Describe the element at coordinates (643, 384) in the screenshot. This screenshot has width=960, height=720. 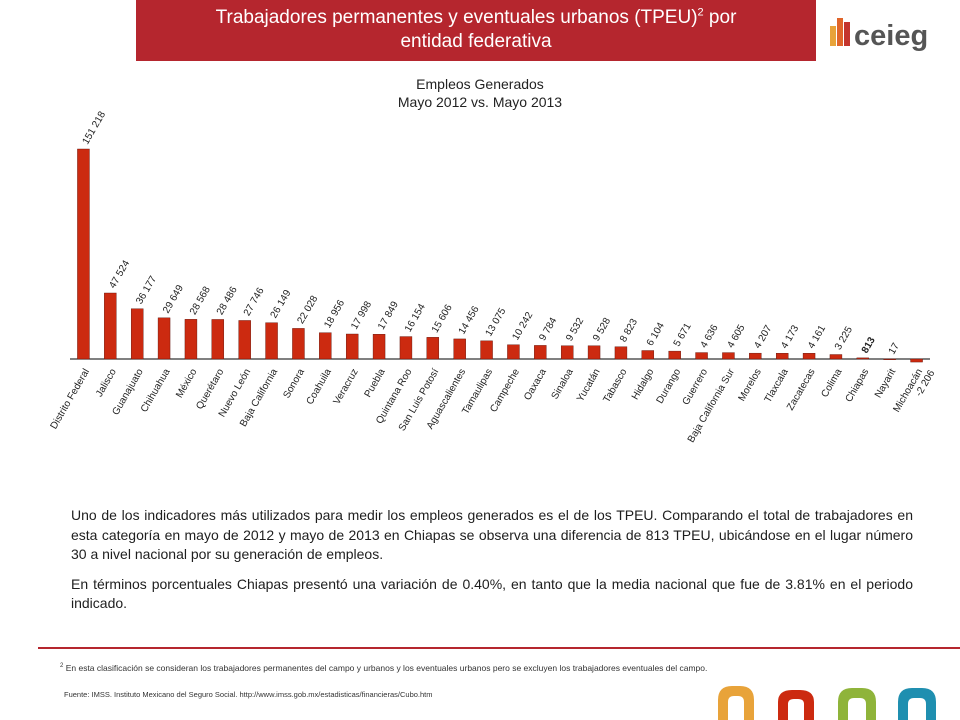
I see `category-label: Hidalgo` at that location.